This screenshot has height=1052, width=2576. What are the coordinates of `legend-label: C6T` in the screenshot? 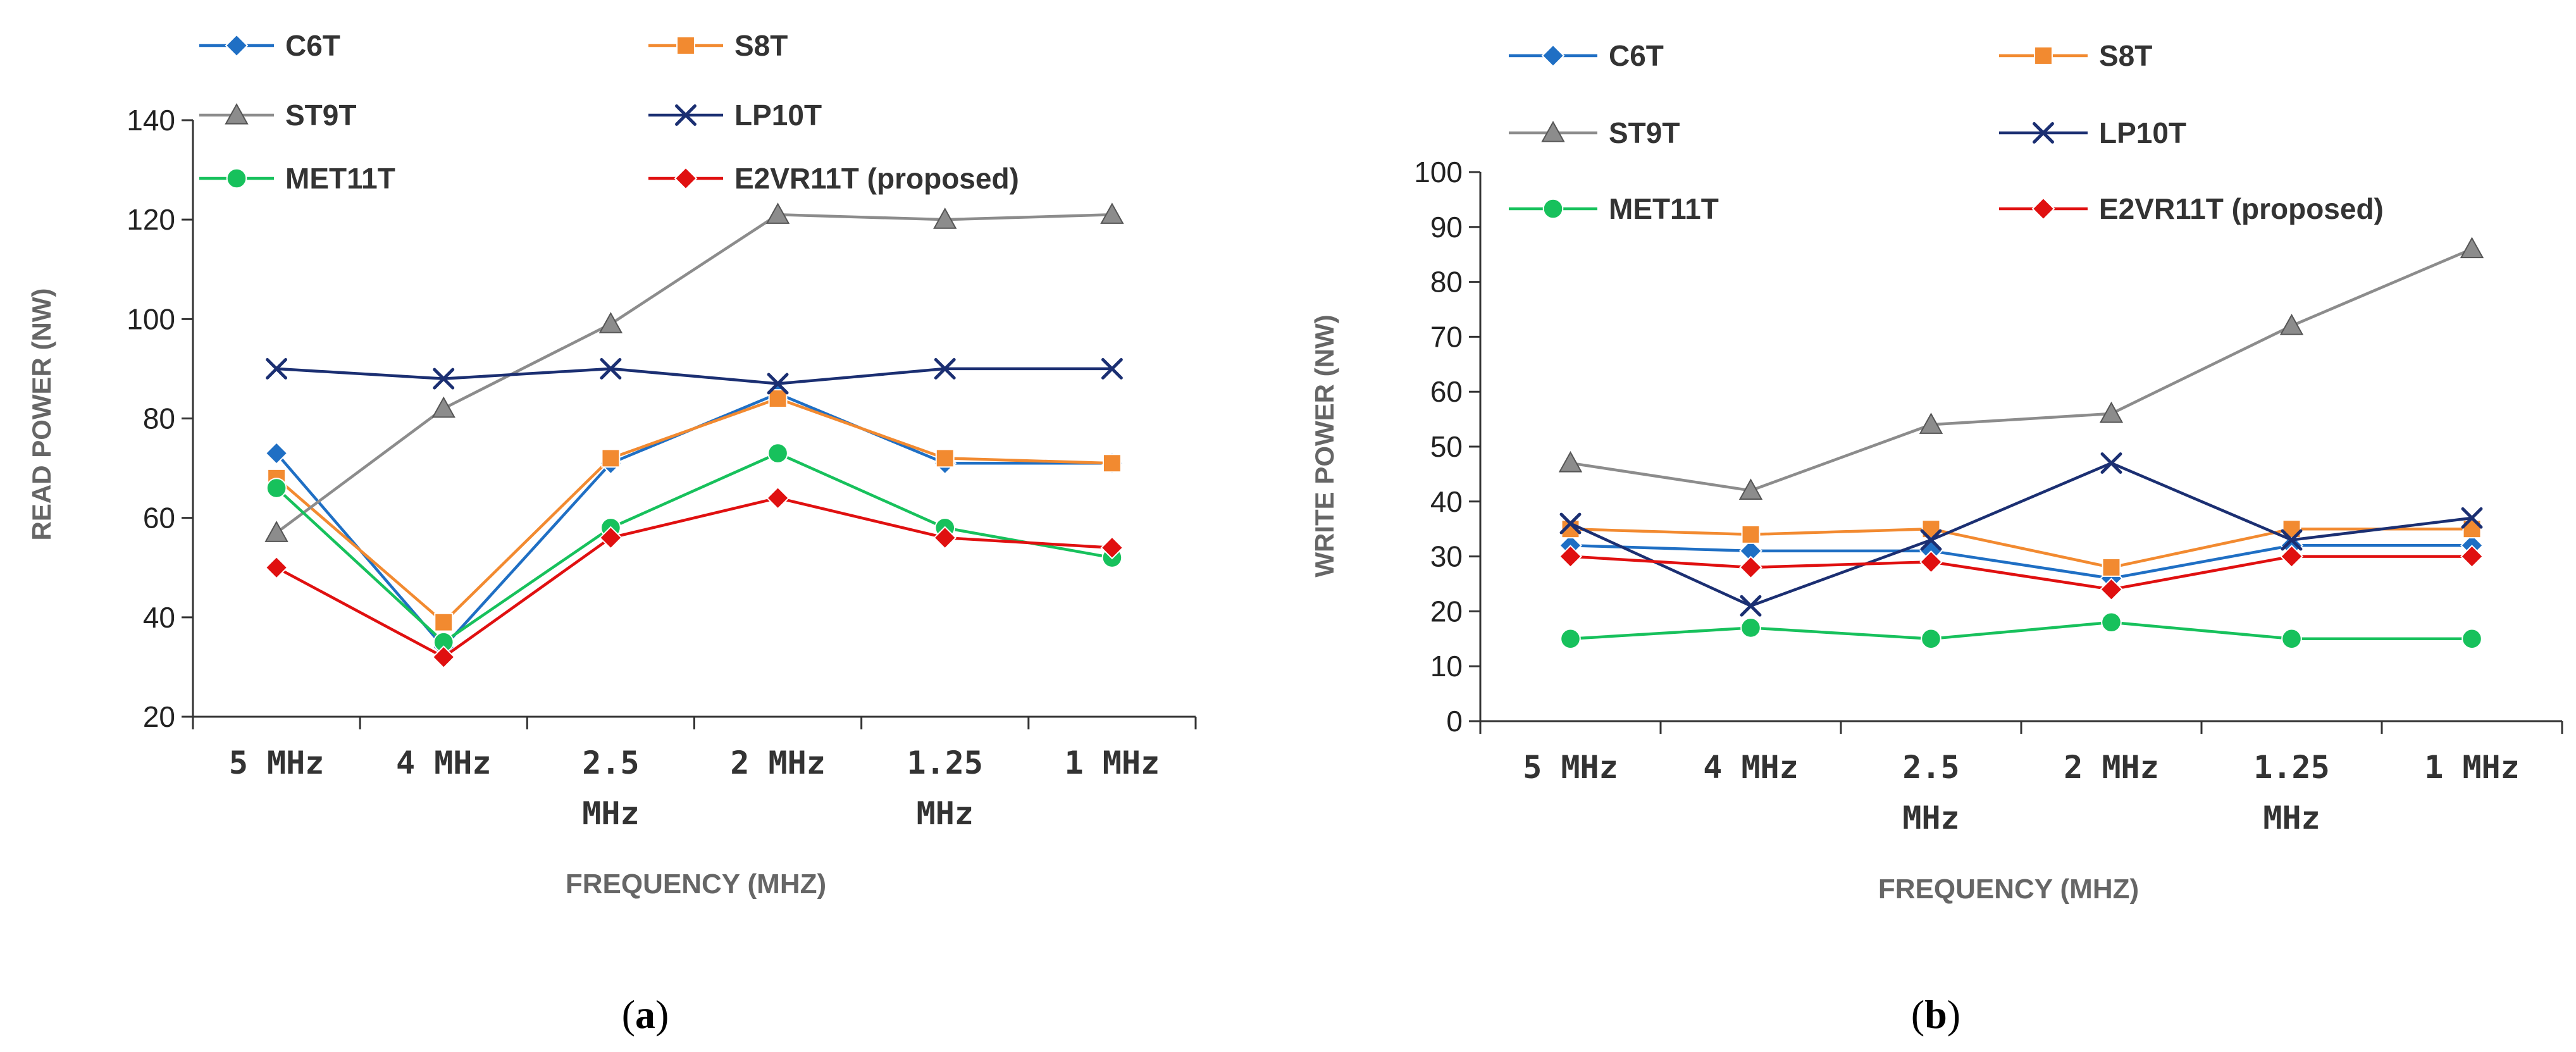 It's located at (312, 45).